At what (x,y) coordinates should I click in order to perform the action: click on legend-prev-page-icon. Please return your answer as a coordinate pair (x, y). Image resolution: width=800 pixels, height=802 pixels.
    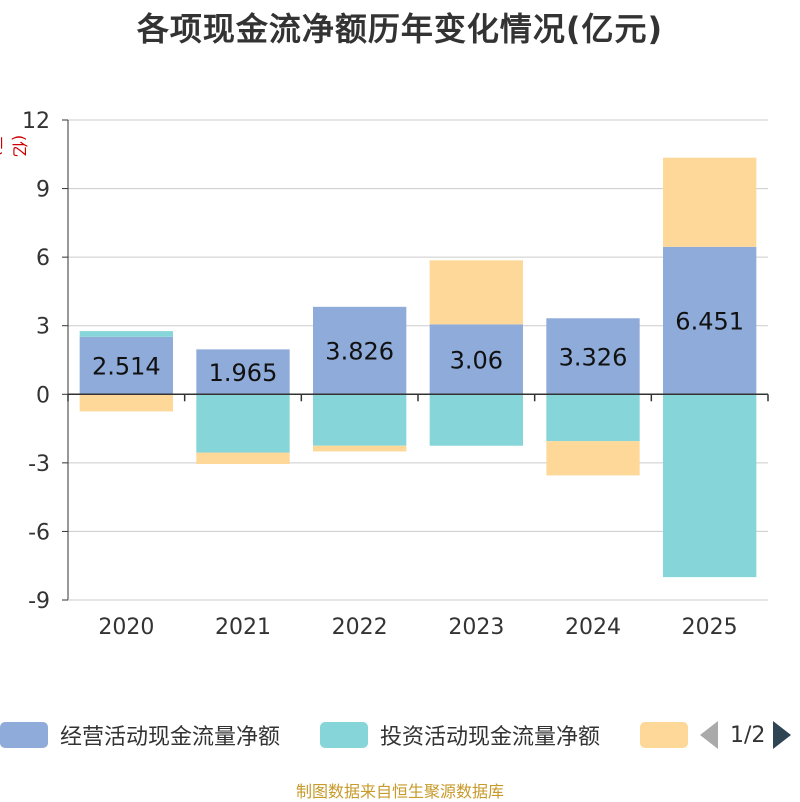
    Looking at the image, I should click on (709, 735).